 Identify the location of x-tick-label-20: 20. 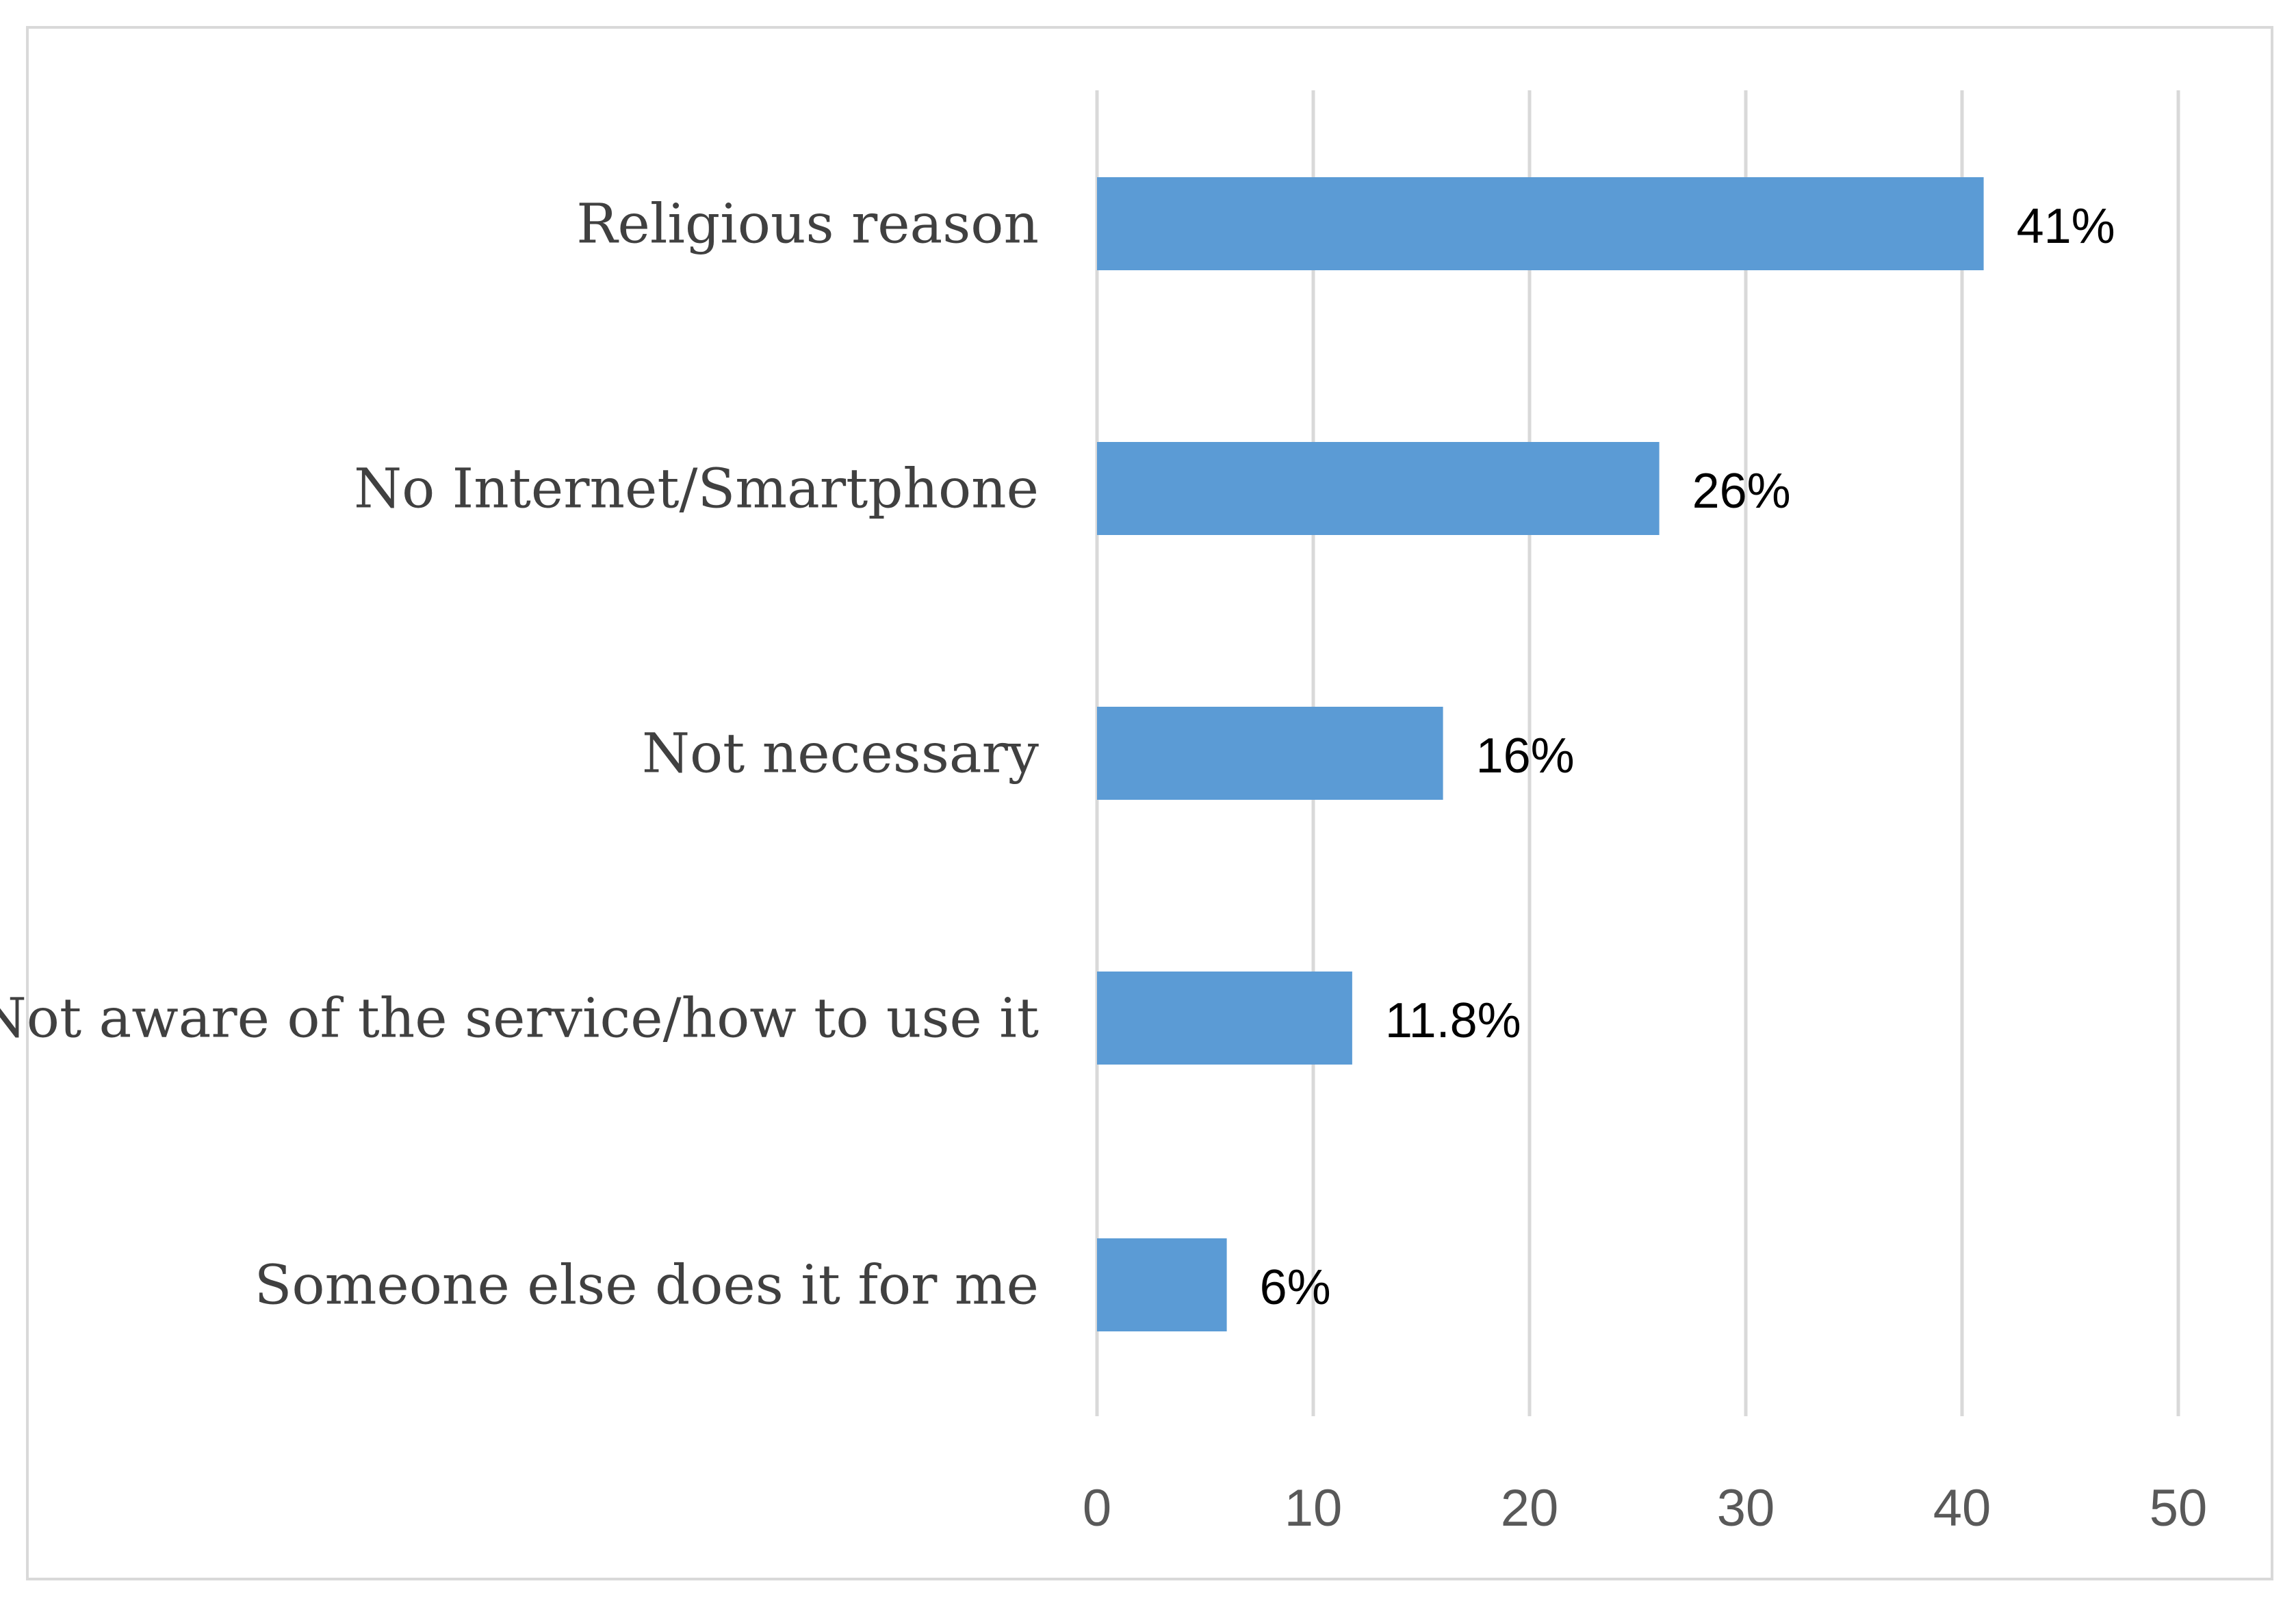
(1530, 1508).